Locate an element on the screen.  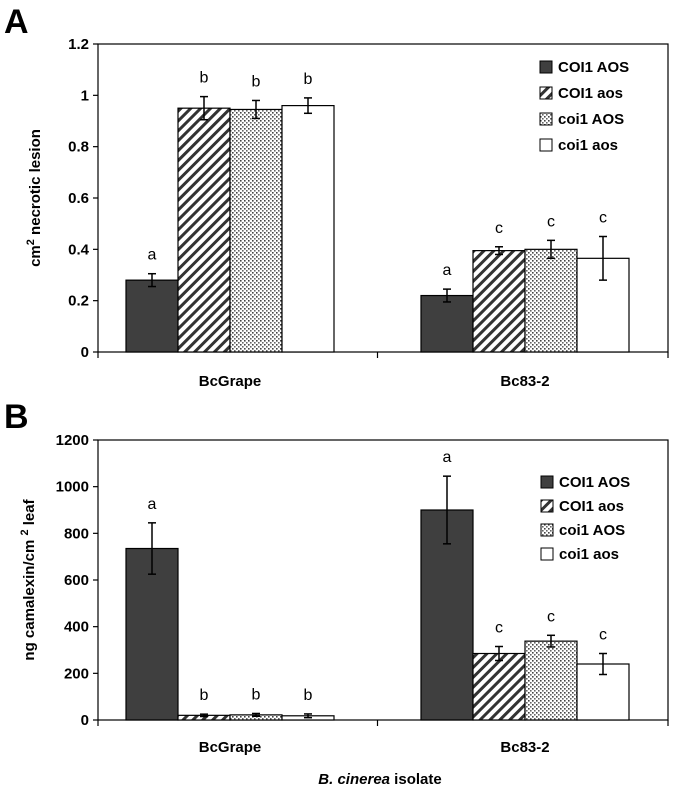
y-tick-label: 0.6 is located at coordinates (78, 198).